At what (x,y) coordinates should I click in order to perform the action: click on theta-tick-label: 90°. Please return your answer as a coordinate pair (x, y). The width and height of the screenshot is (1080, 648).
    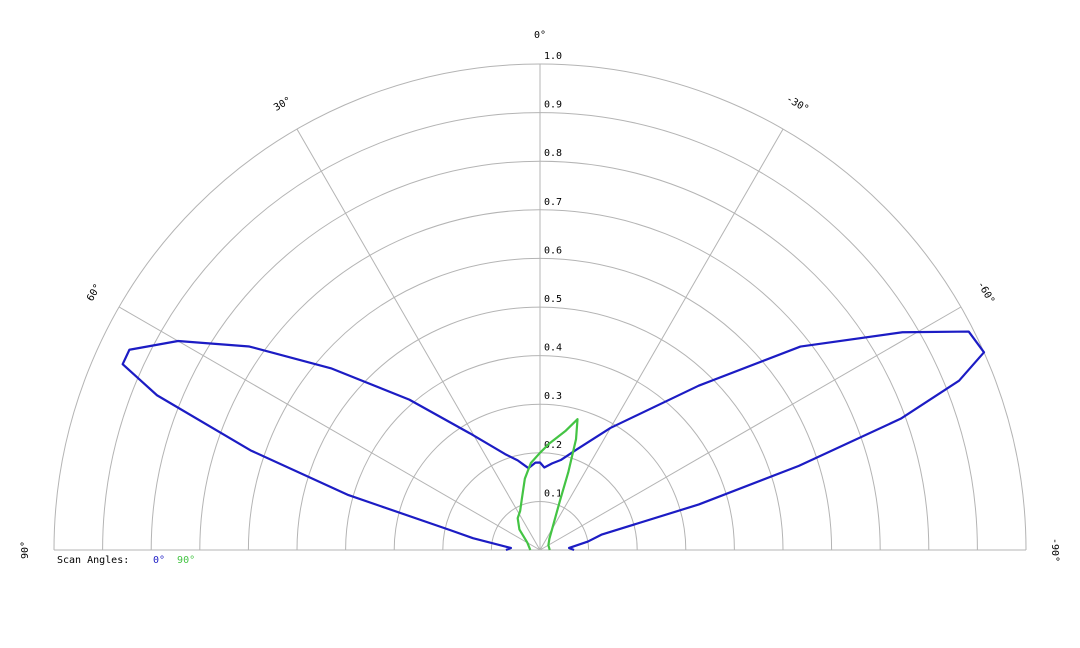
    Looking at the image, I should click on (25, 550).